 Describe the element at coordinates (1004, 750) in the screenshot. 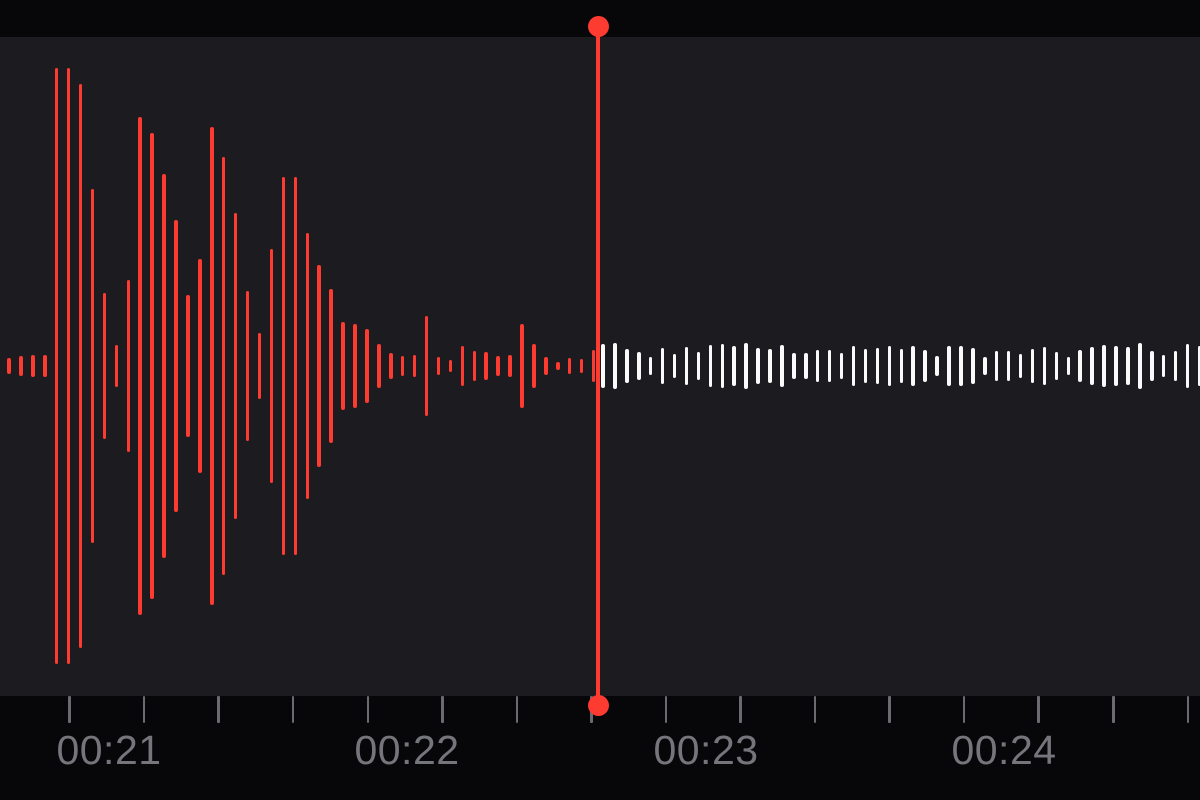

I see `time-label: 00:24` at that location.